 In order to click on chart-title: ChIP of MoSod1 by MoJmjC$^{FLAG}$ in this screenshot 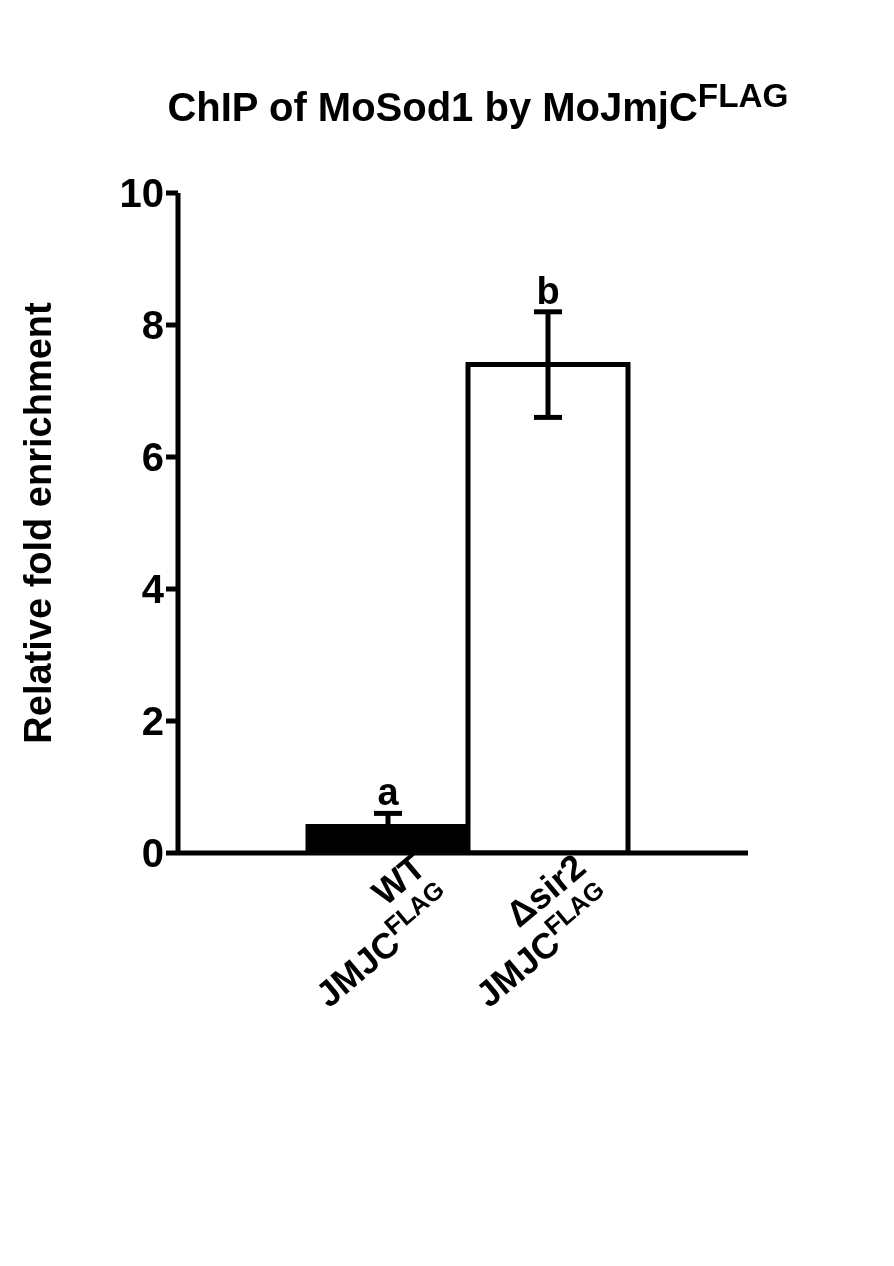, I will do `click(478, 104)`.